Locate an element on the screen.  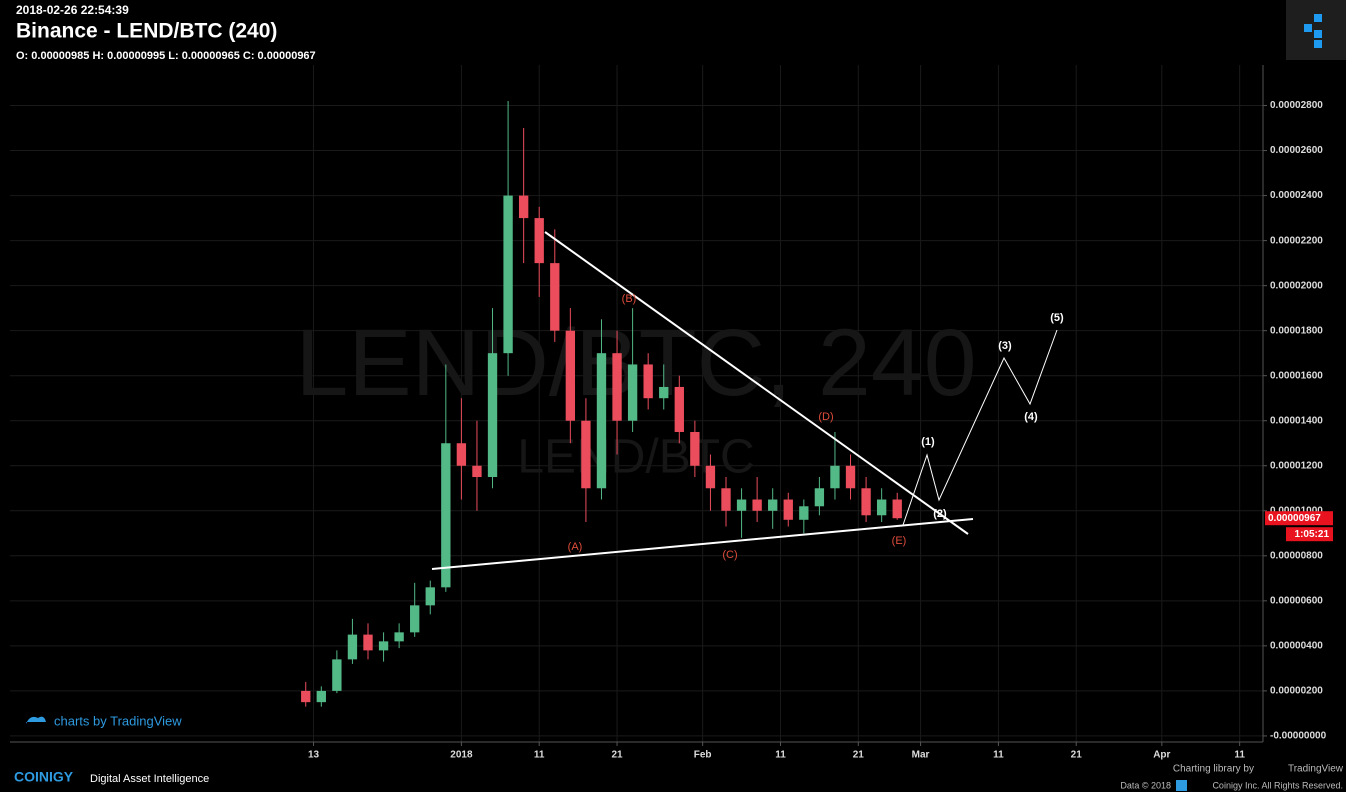
y-tick-label: 0.00001800 is located at coordinates (1296, 330).